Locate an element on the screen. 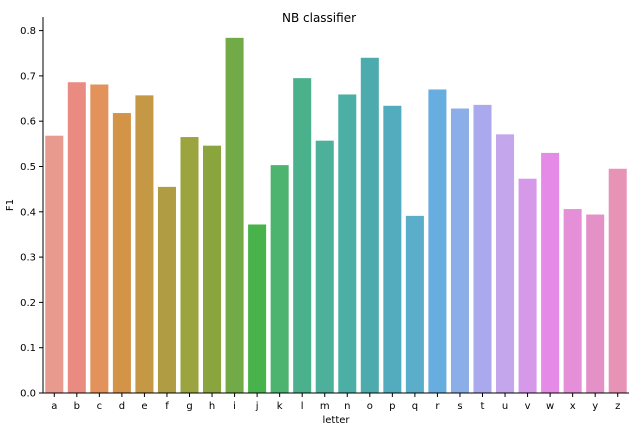  y-tick-label: 0.5 is located at coordinates (28, 167).